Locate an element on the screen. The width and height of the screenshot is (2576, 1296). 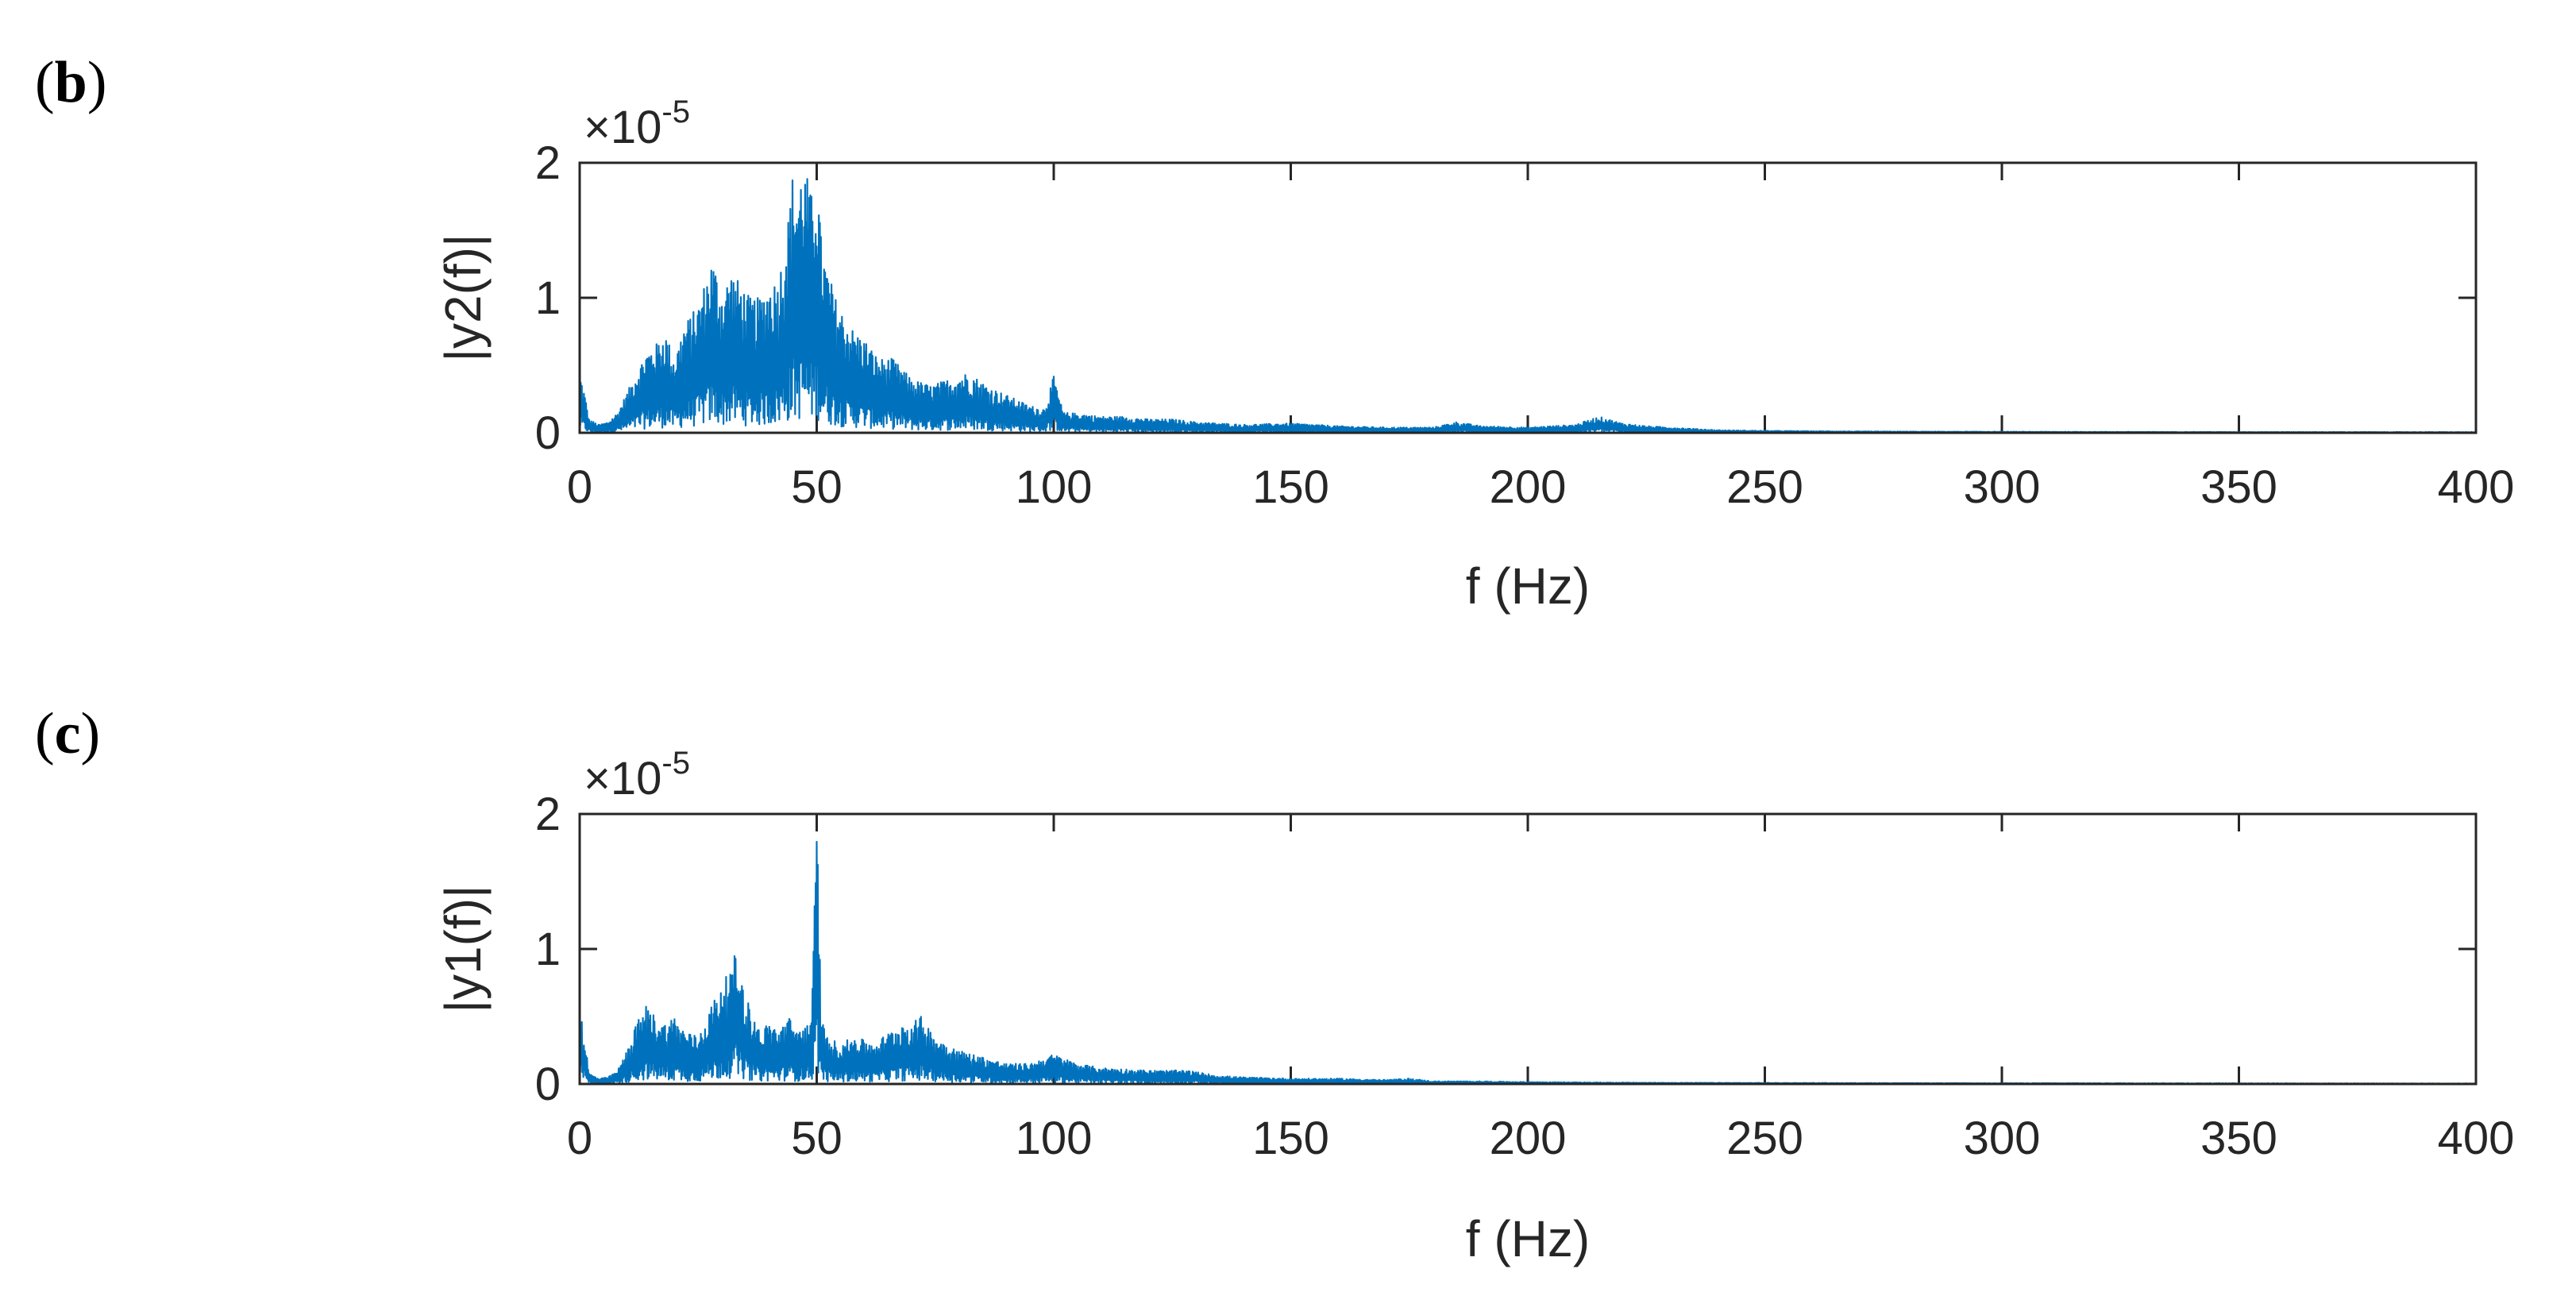
panel-c-x-axis-label: f (Hz) is located at coordinates (1528, 1238).